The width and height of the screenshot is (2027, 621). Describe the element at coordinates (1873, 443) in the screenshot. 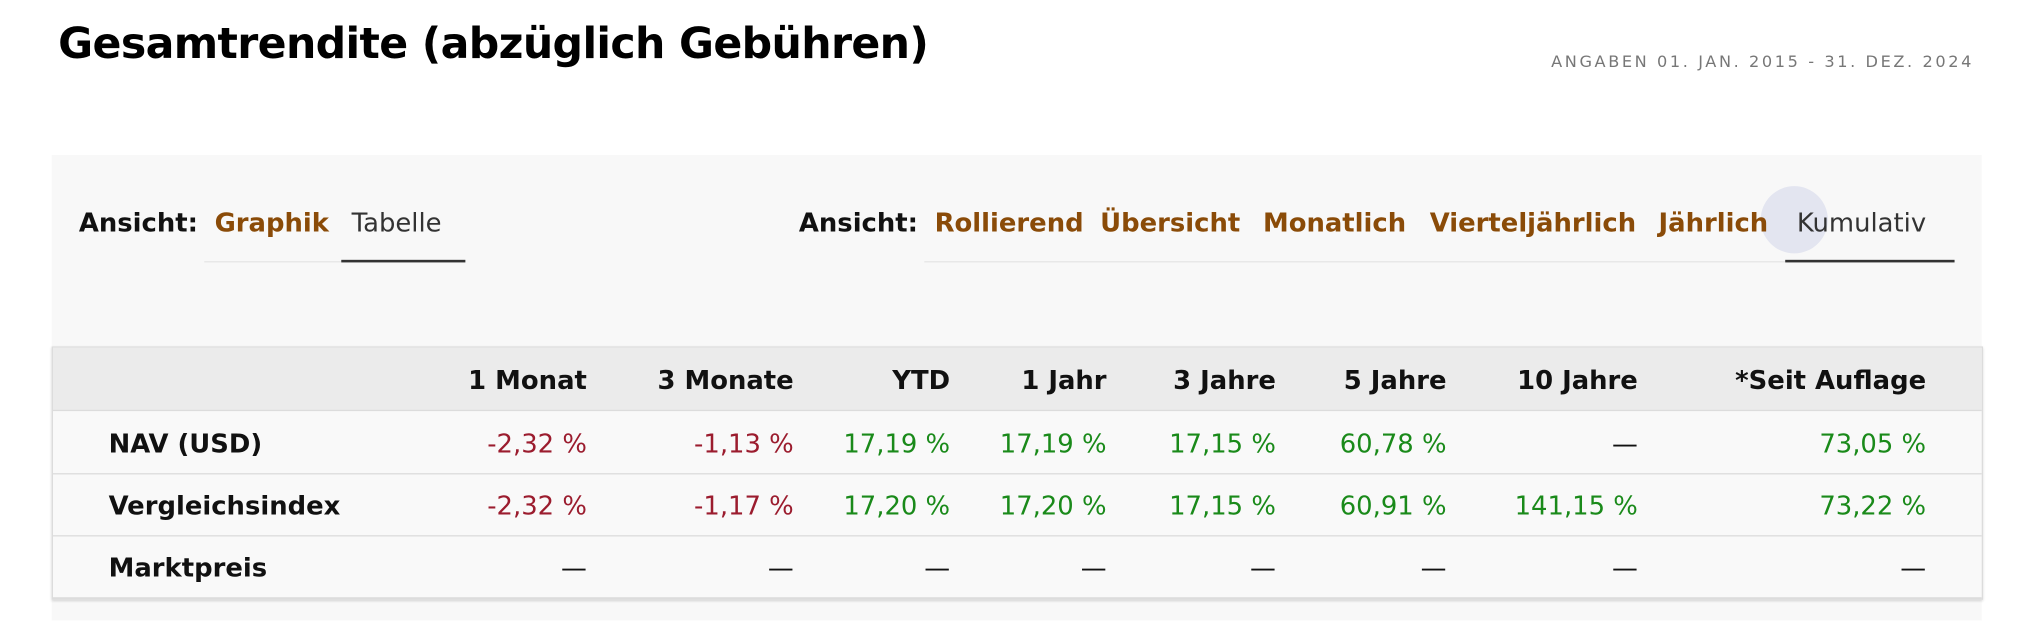

I see `value-cell: 73,05 %` at that location.